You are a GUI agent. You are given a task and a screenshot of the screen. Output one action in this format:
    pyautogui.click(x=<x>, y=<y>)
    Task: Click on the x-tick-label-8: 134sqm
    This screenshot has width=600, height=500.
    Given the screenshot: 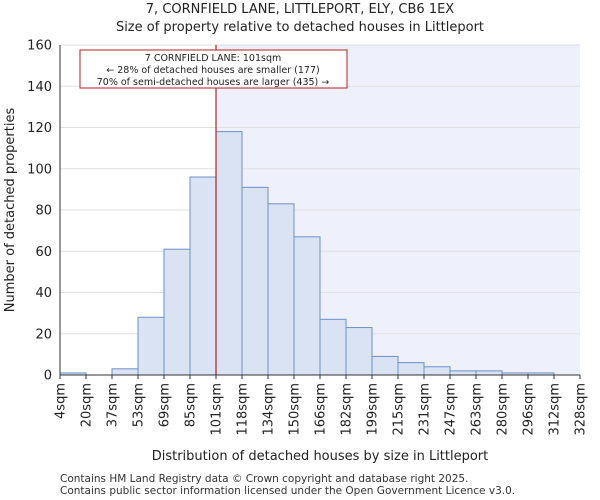 What is the action you would take?
    pyautogui.click(x=269, y=409)
    